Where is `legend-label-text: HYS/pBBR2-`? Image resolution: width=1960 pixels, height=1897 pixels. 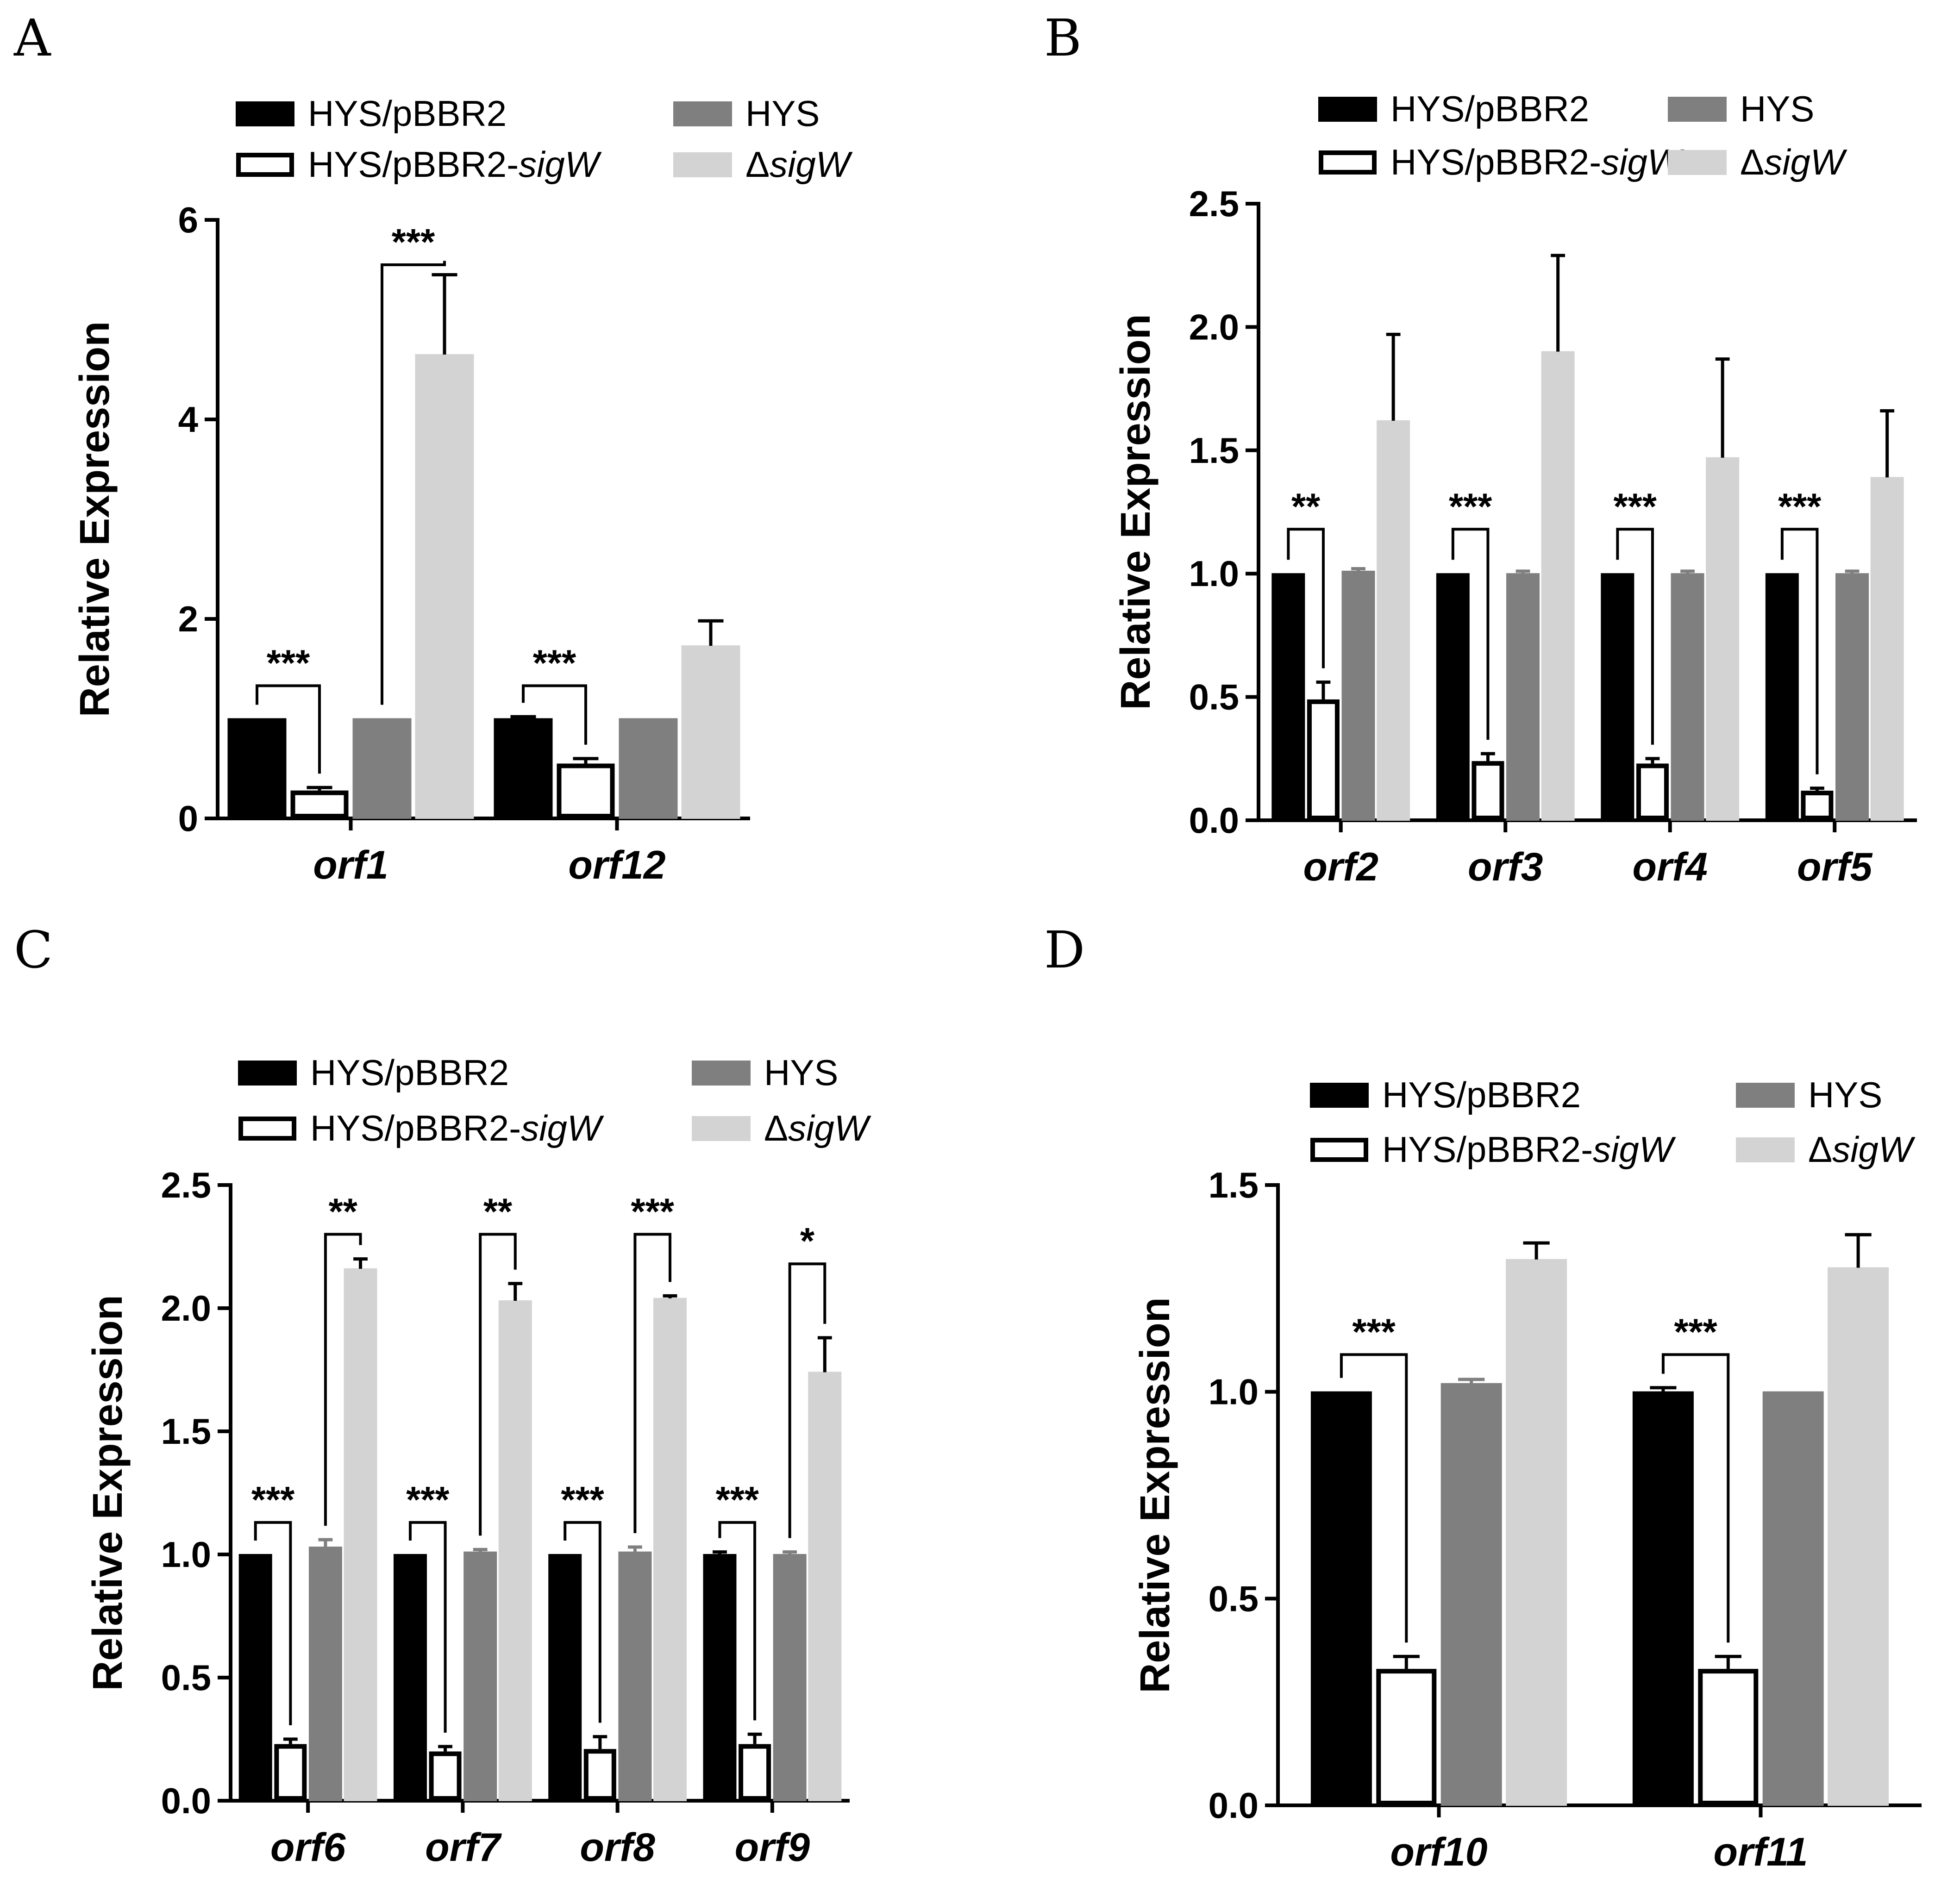
legend-label-text: HYS/pBBR2- is located at coordinates (414, 164).